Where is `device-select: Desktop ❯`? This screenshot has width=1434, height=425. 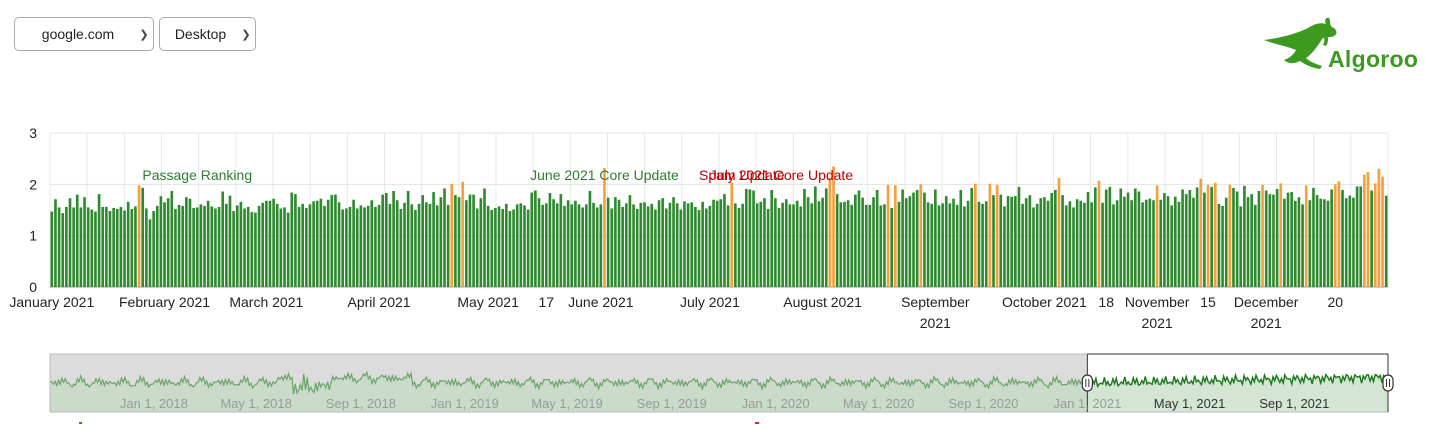
device-select: Desktop ❯ is located at coordinates (207, 34).